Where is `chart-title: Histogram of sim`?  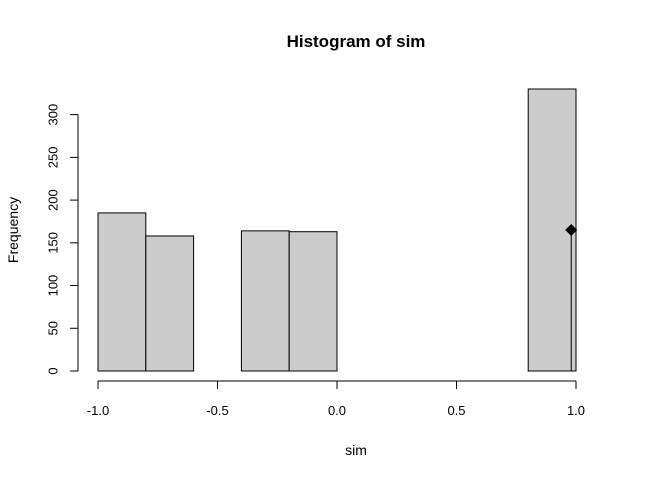 chart-title: Histogram of sim is located at coordinates (356, 41).